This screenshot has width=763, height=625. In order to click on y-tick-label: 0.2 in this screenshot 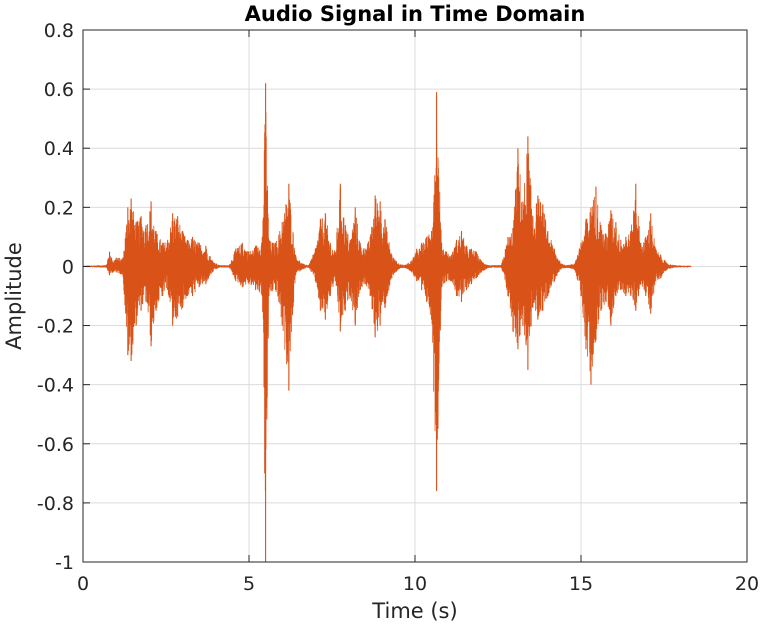, I will do `click(59, 208)`.